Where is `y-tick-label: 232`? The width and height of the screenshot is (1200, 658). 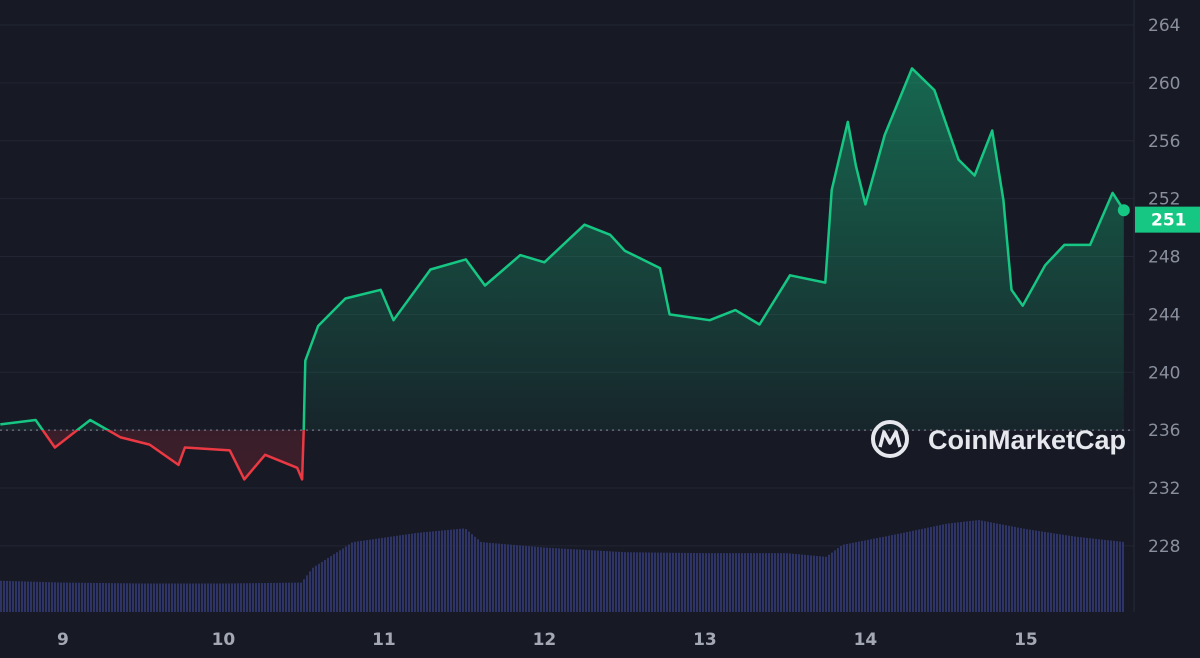 y-tick-label: 232 is located at coordinates (1164, 489).